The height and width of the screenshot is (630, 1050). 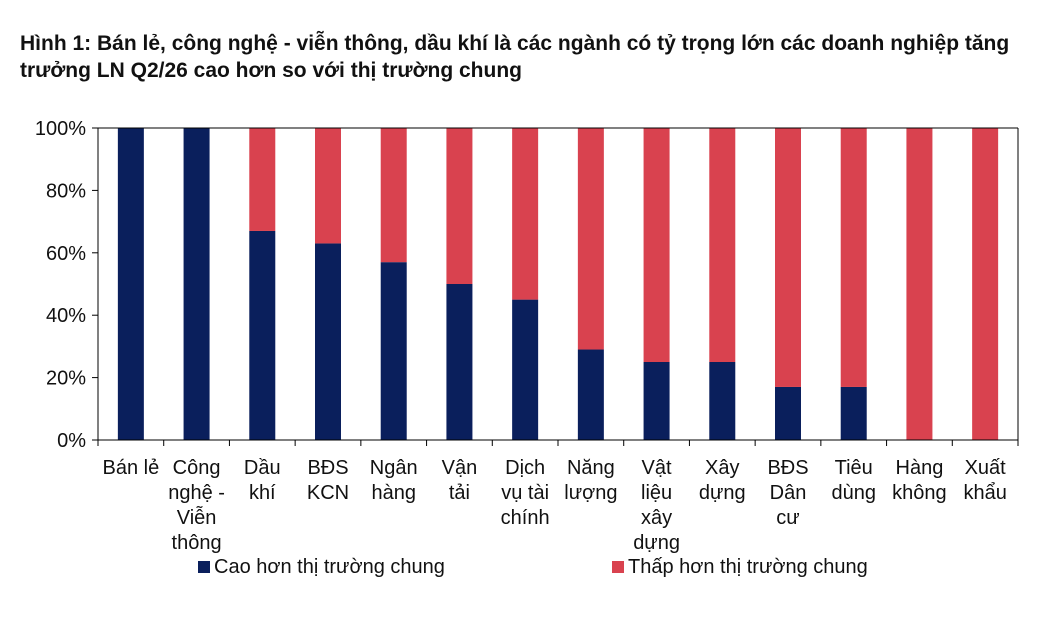 I want to click on x-tick-label: BĐS KCN, so click(x=328, y=480).